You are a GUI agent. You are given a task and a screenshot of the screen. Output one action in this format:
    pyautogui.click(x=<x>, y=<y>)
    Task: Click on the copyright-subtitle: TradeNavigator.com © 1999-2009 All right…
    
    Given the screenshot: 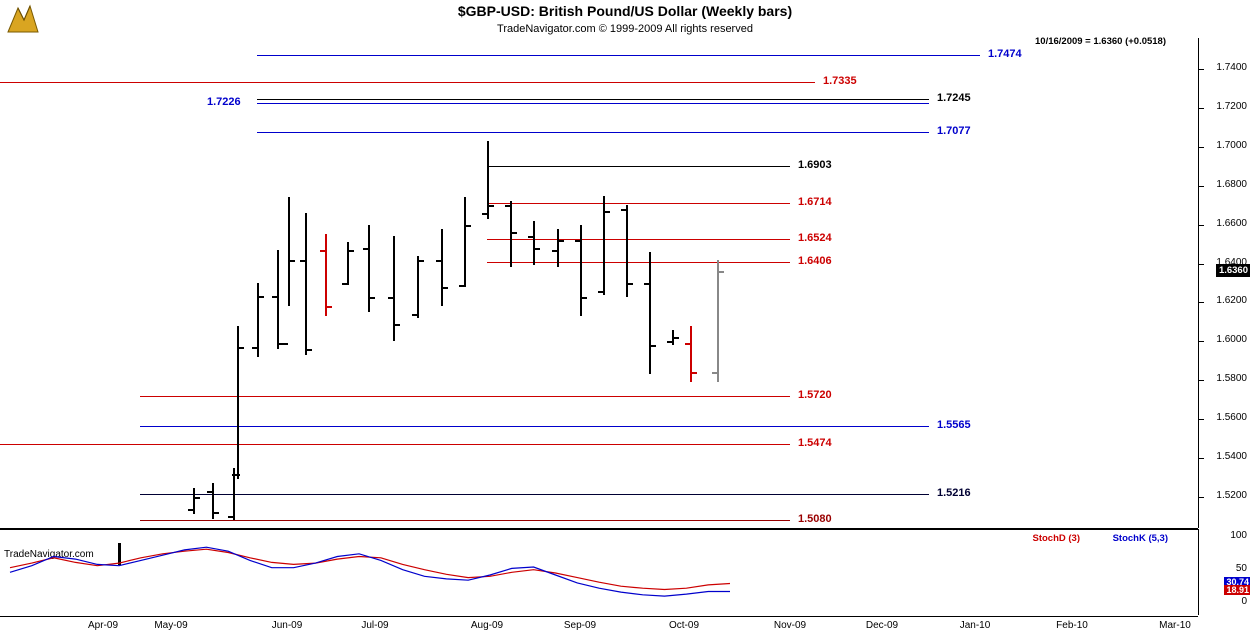 What is the action you would take?
    pyautogui.click(x=625, y=29)
    